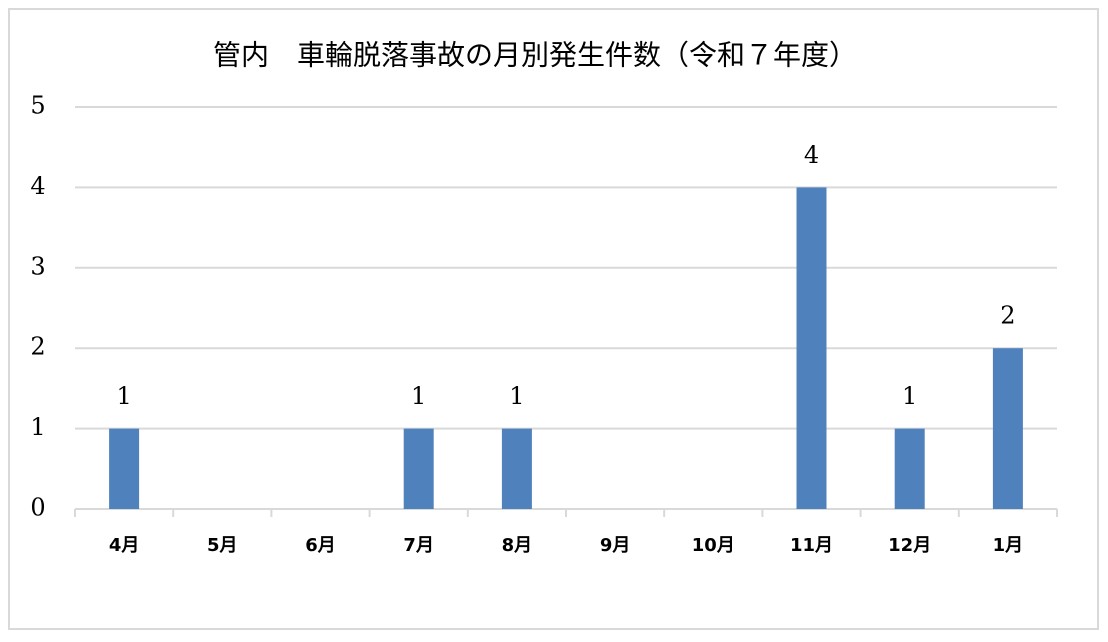 The height and width of the screenshot is (642, 1108). I want to click on y-tick-label: 4, so click(37, 186).